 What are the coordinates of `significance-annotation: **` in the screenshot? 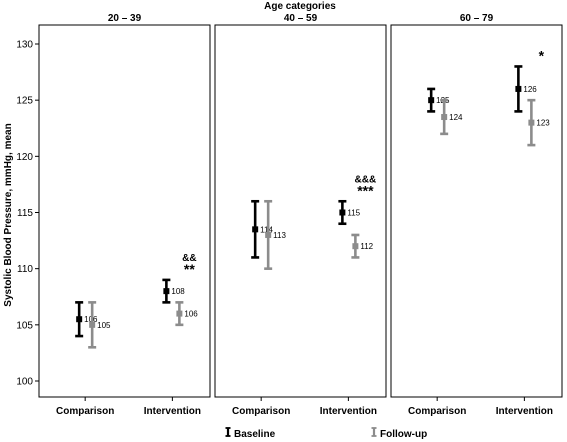 It's located at (189, 269).